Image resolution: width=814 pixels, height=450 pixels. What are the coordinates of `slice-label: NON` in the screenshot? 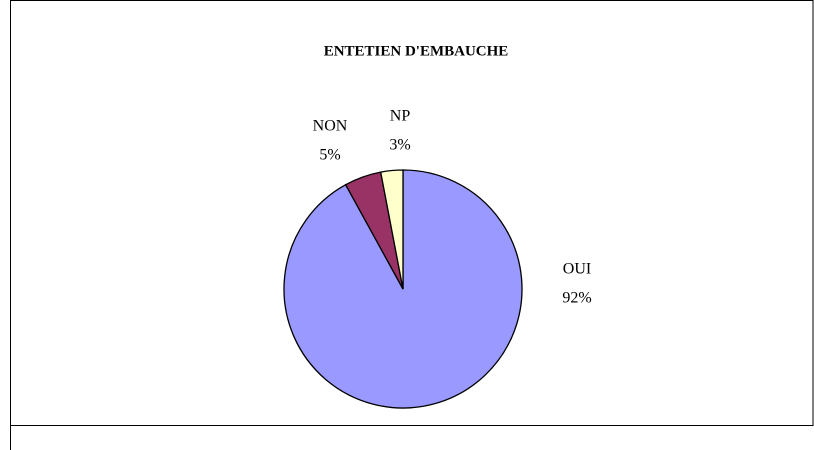 It's located at (330, 126).